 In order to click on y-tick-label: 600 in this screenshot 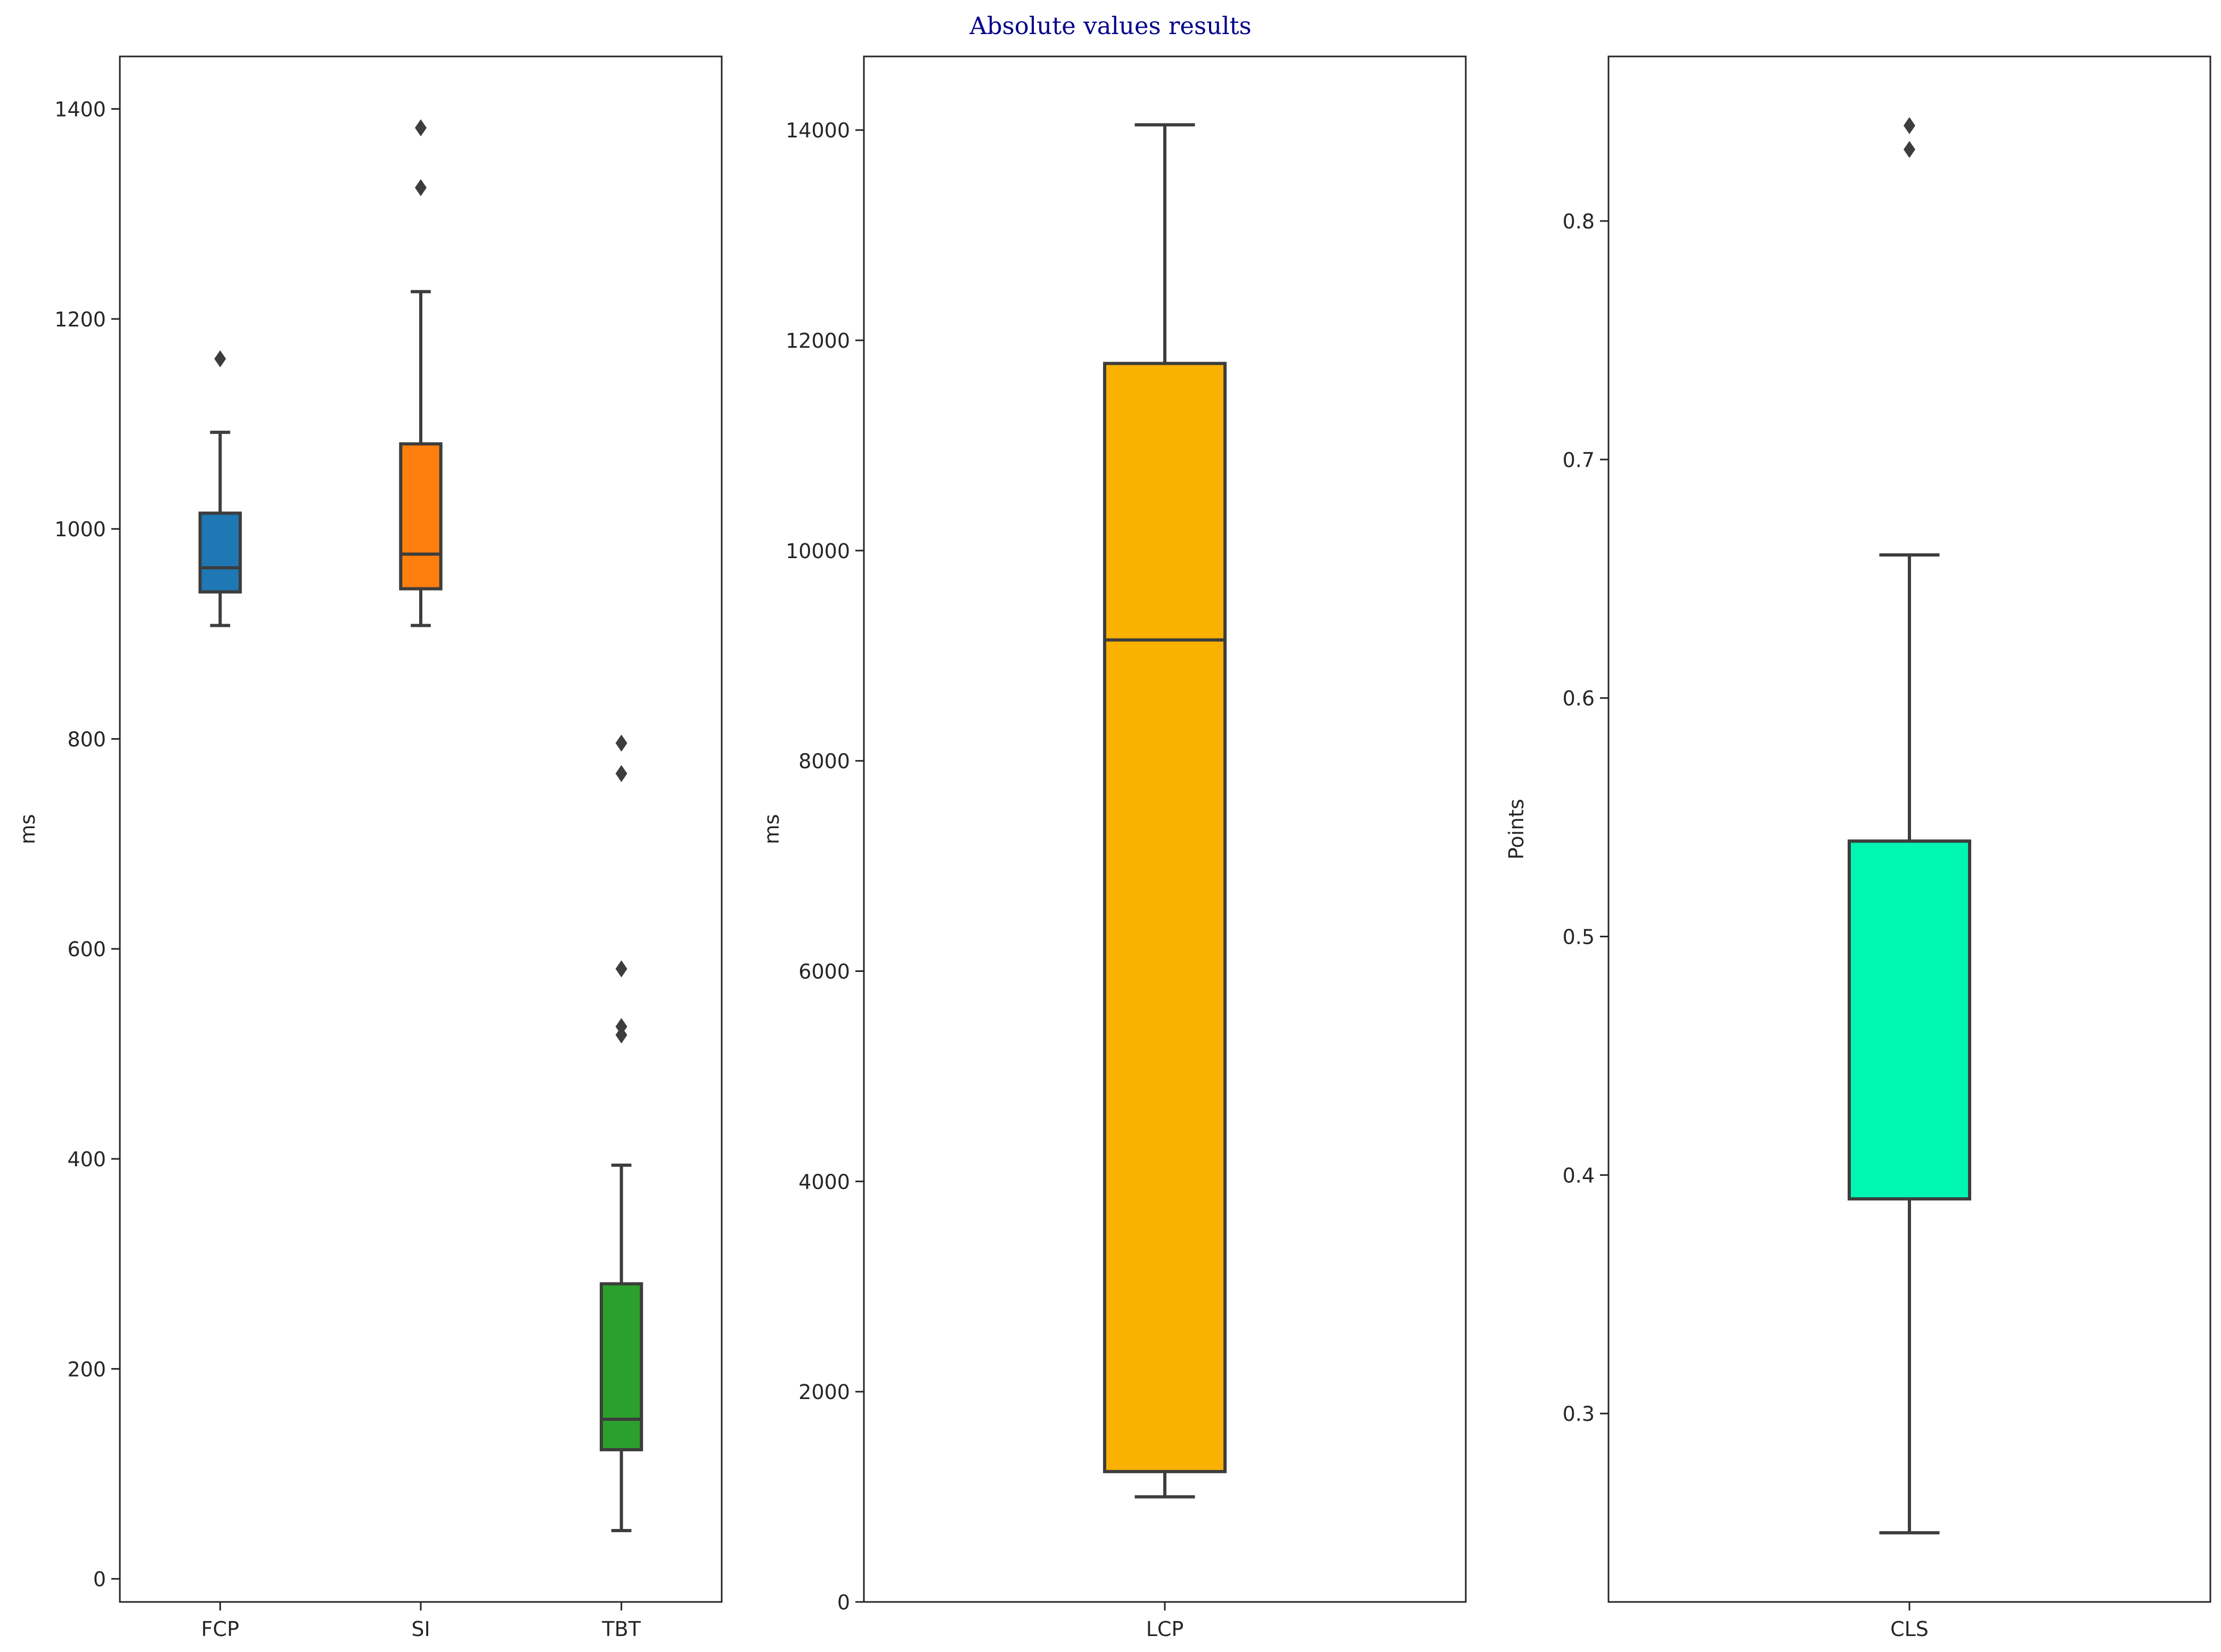, I will do `click(87, 949)`.